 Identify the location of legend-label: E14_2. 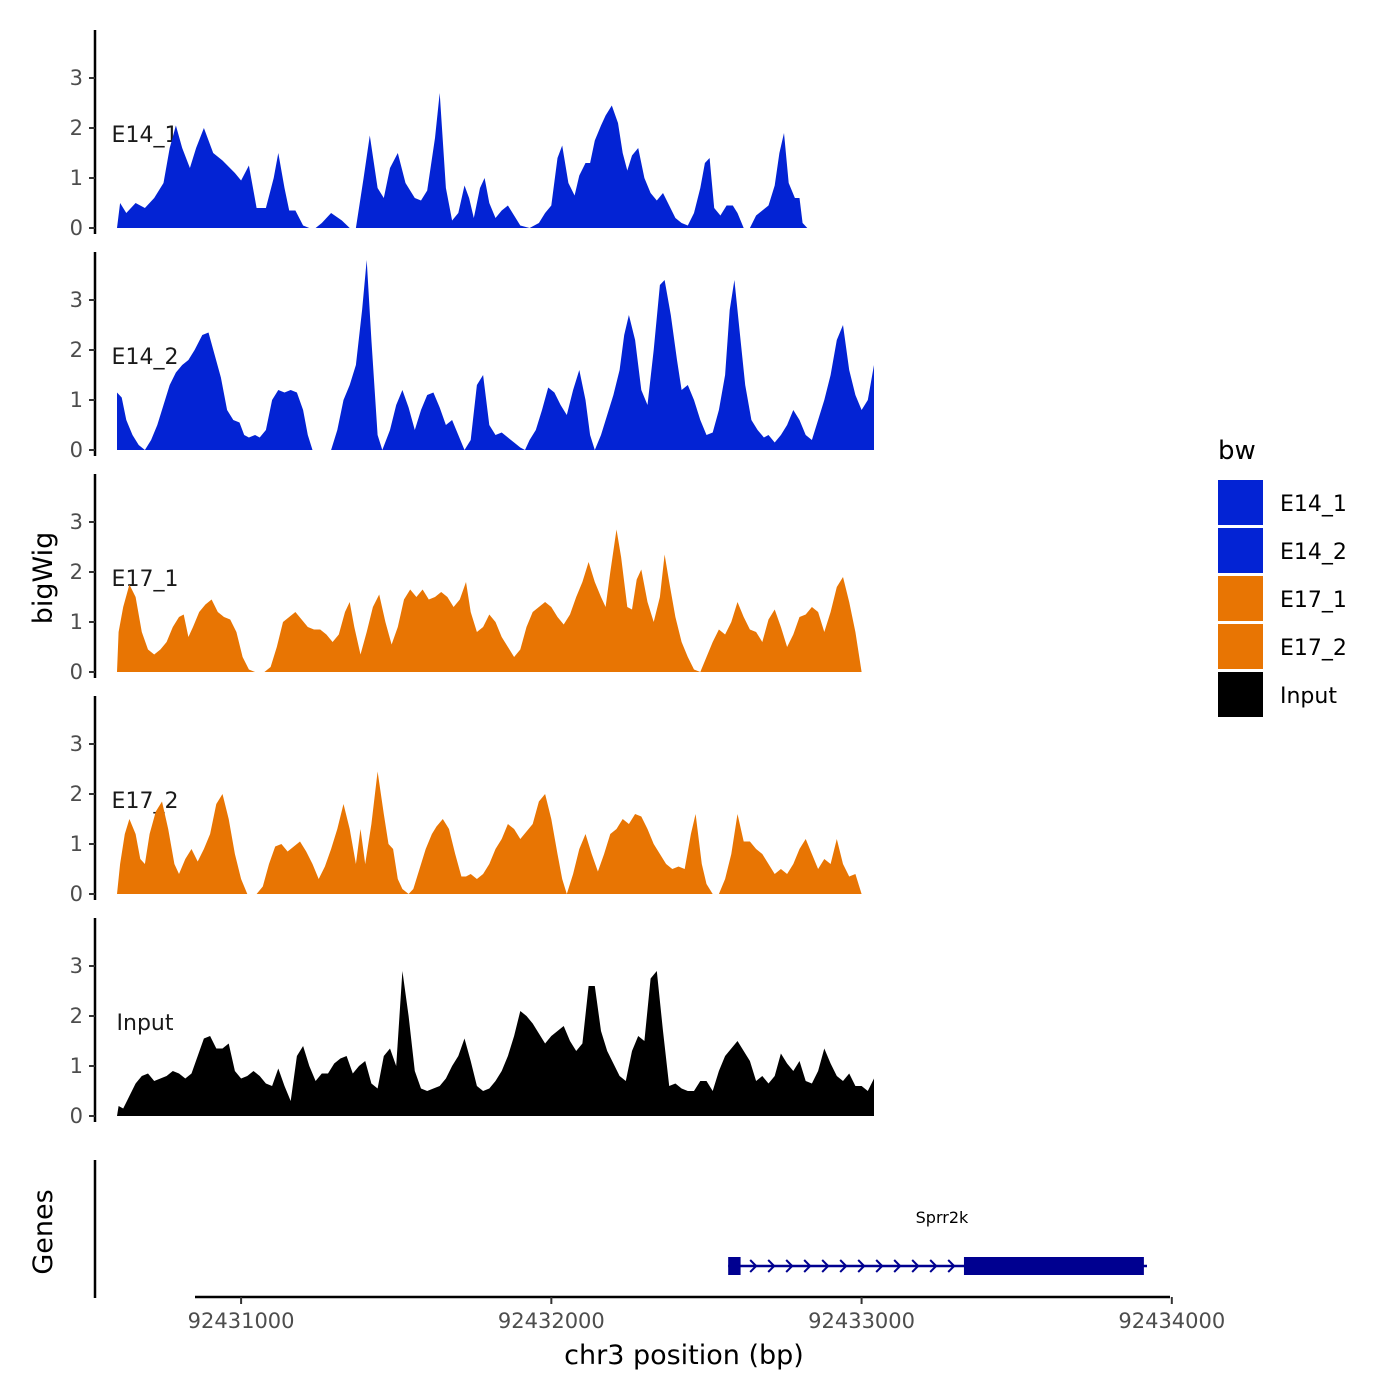
(1313, 552).